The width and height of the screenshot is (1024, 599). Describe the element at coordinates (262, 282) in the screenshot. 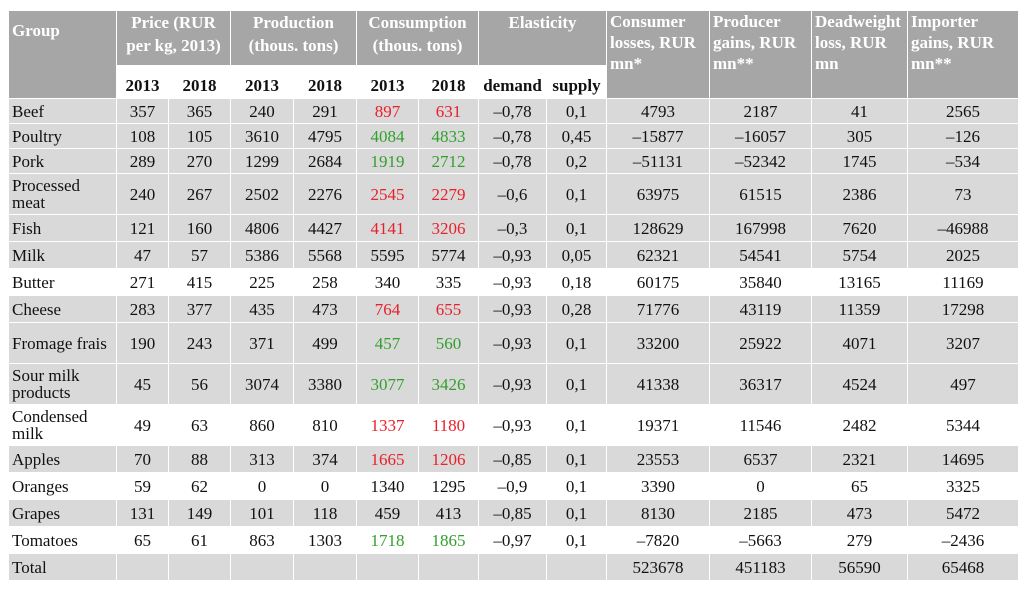

I see `production-2013-cell: 225` at that location.